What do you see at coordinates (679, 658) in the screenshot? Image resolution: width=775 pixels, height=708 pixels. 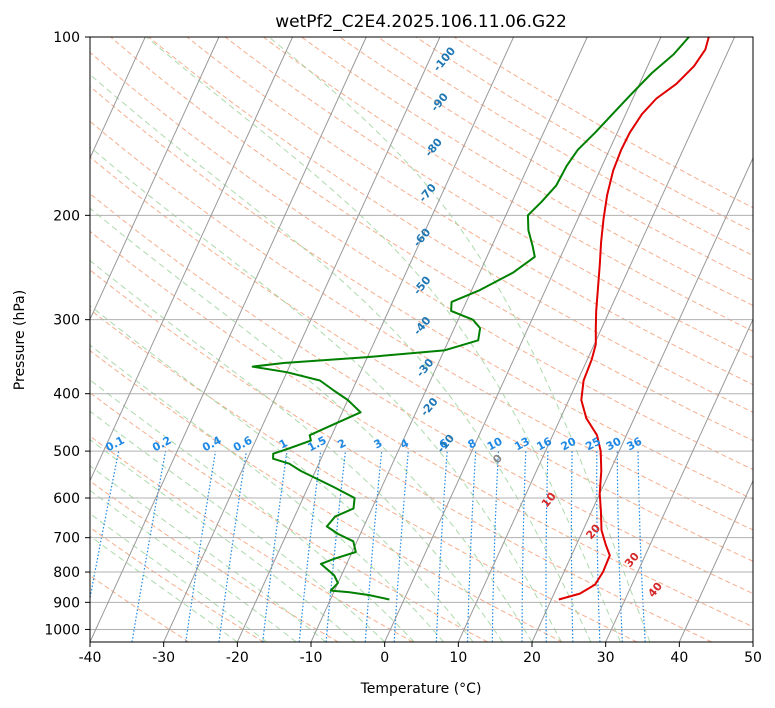 I see `x-tick-label: 40` at bounding box center [679, 658].